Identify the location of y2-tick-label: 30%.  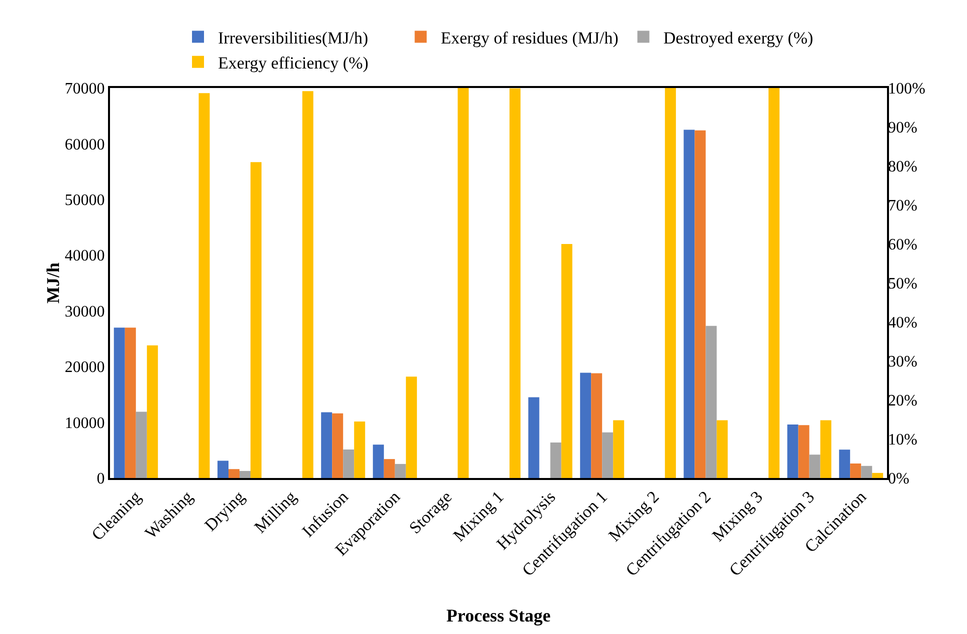
(903, 362).